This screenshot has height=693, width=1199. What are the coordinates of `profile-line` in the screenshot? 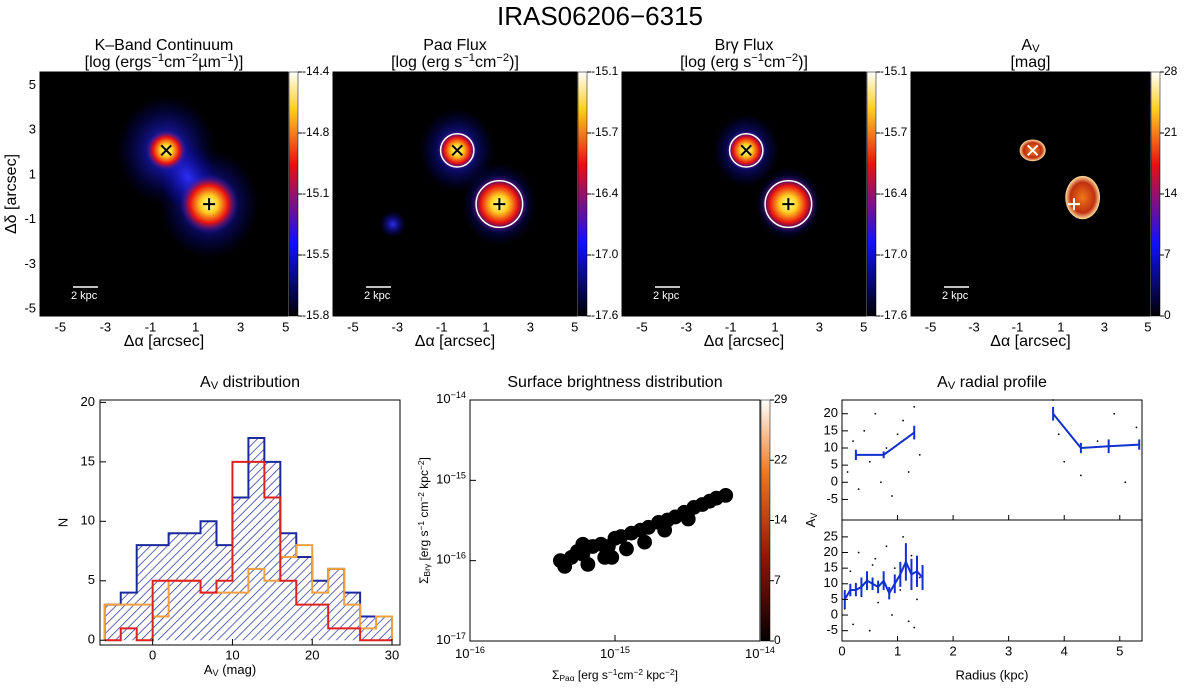 It's located at (885, 443).